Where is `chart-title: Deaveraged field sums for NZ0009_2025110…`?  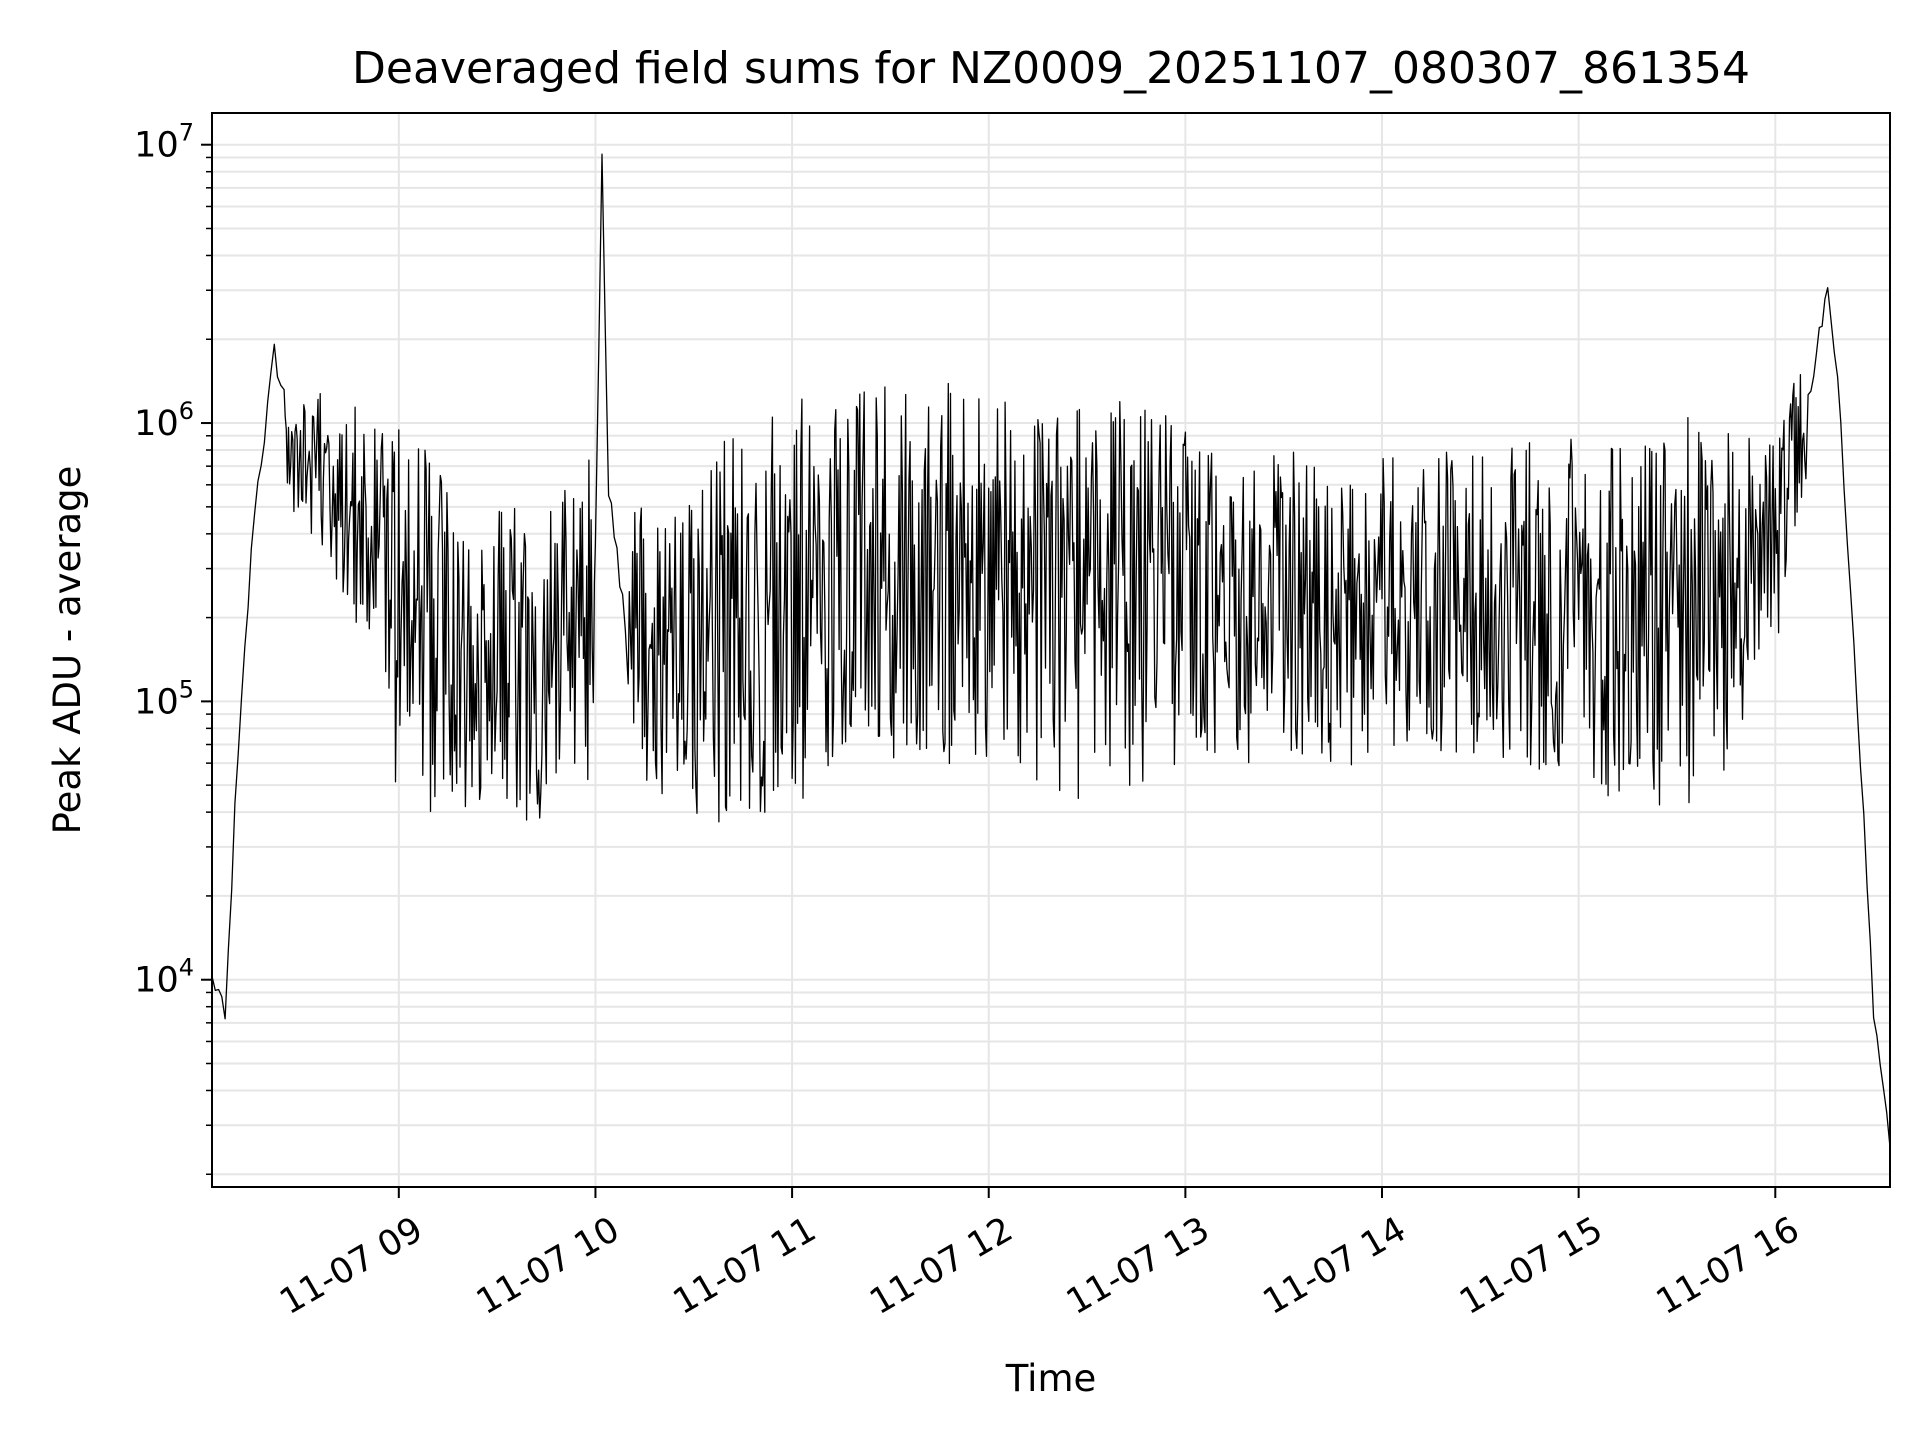 chart-title: Deaveraged field sums for NZ0009_2025110… is located at coordinates (1051, 68).